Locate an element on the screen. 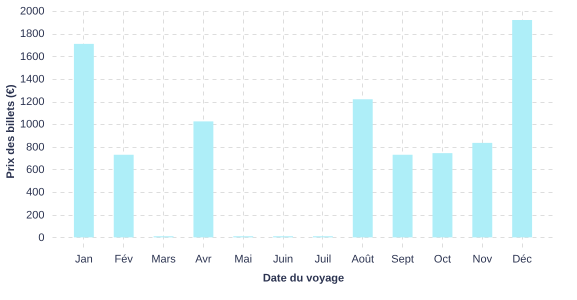  y-tick-label: 1200 is located at coordinates (32, 102).